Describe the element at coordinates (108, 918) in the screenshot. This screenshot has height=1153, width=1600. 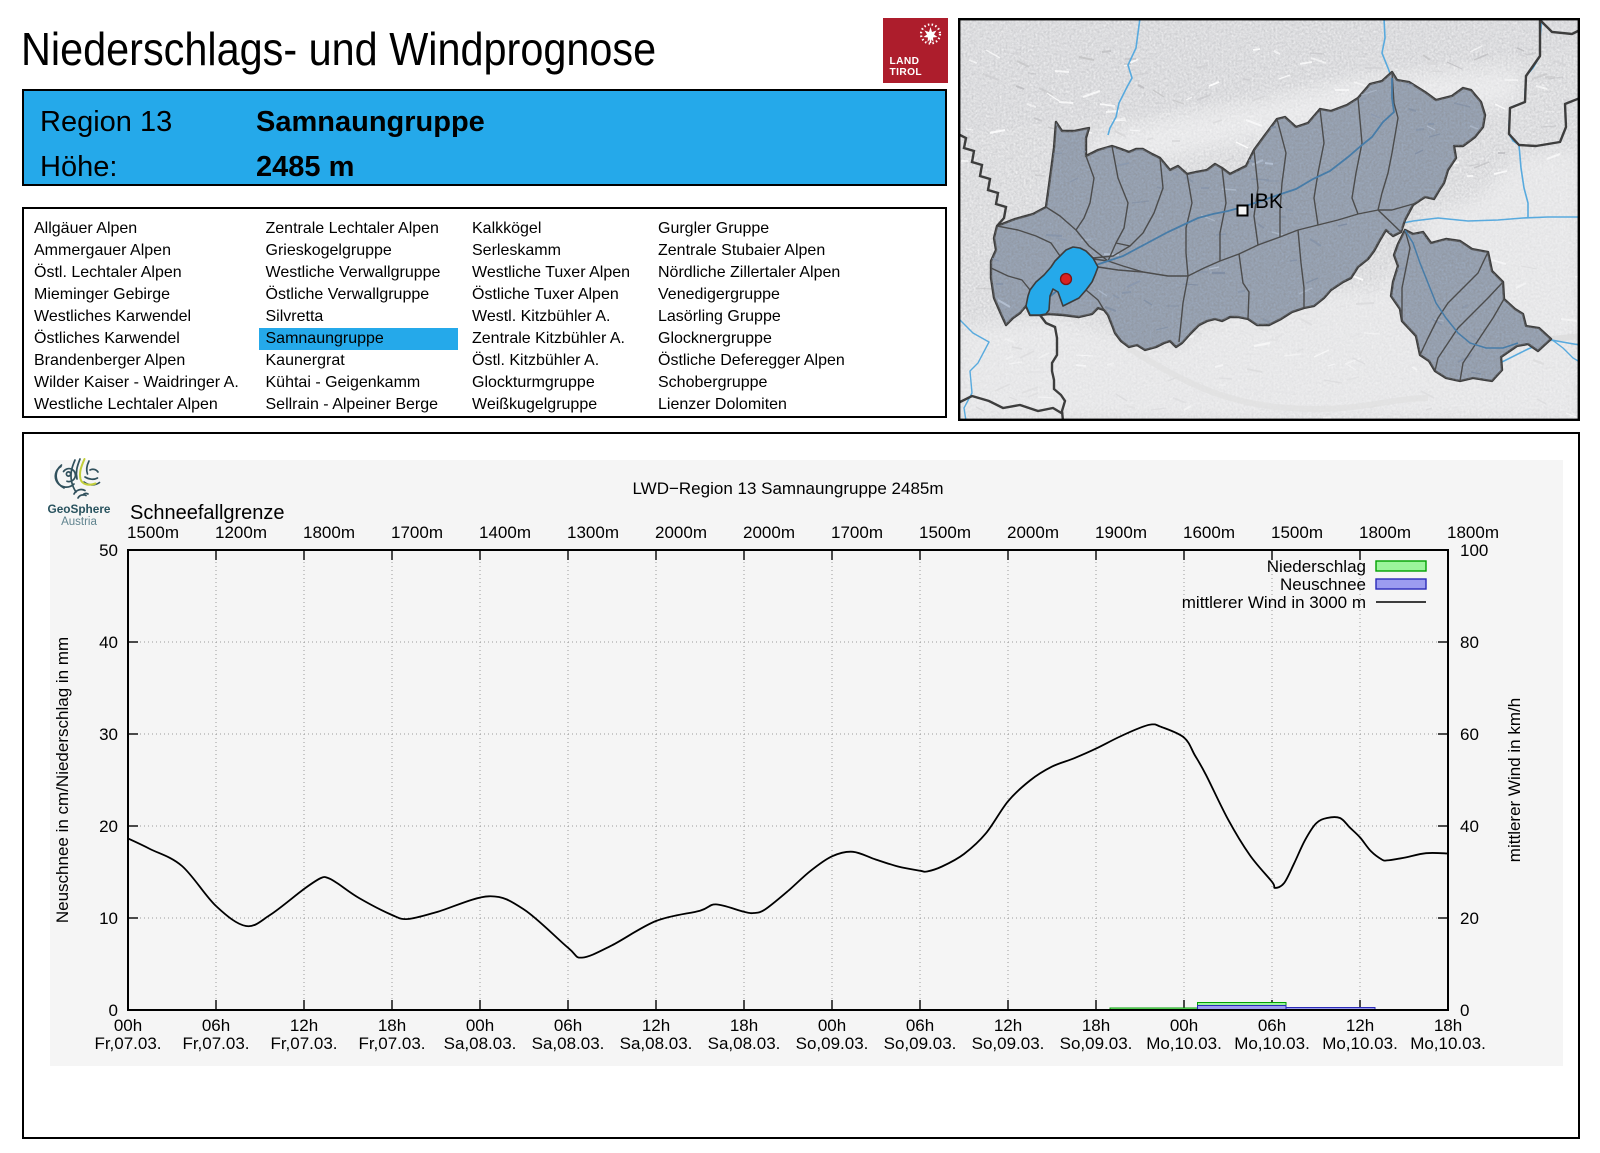
I see `svg-text: 10` at that location.